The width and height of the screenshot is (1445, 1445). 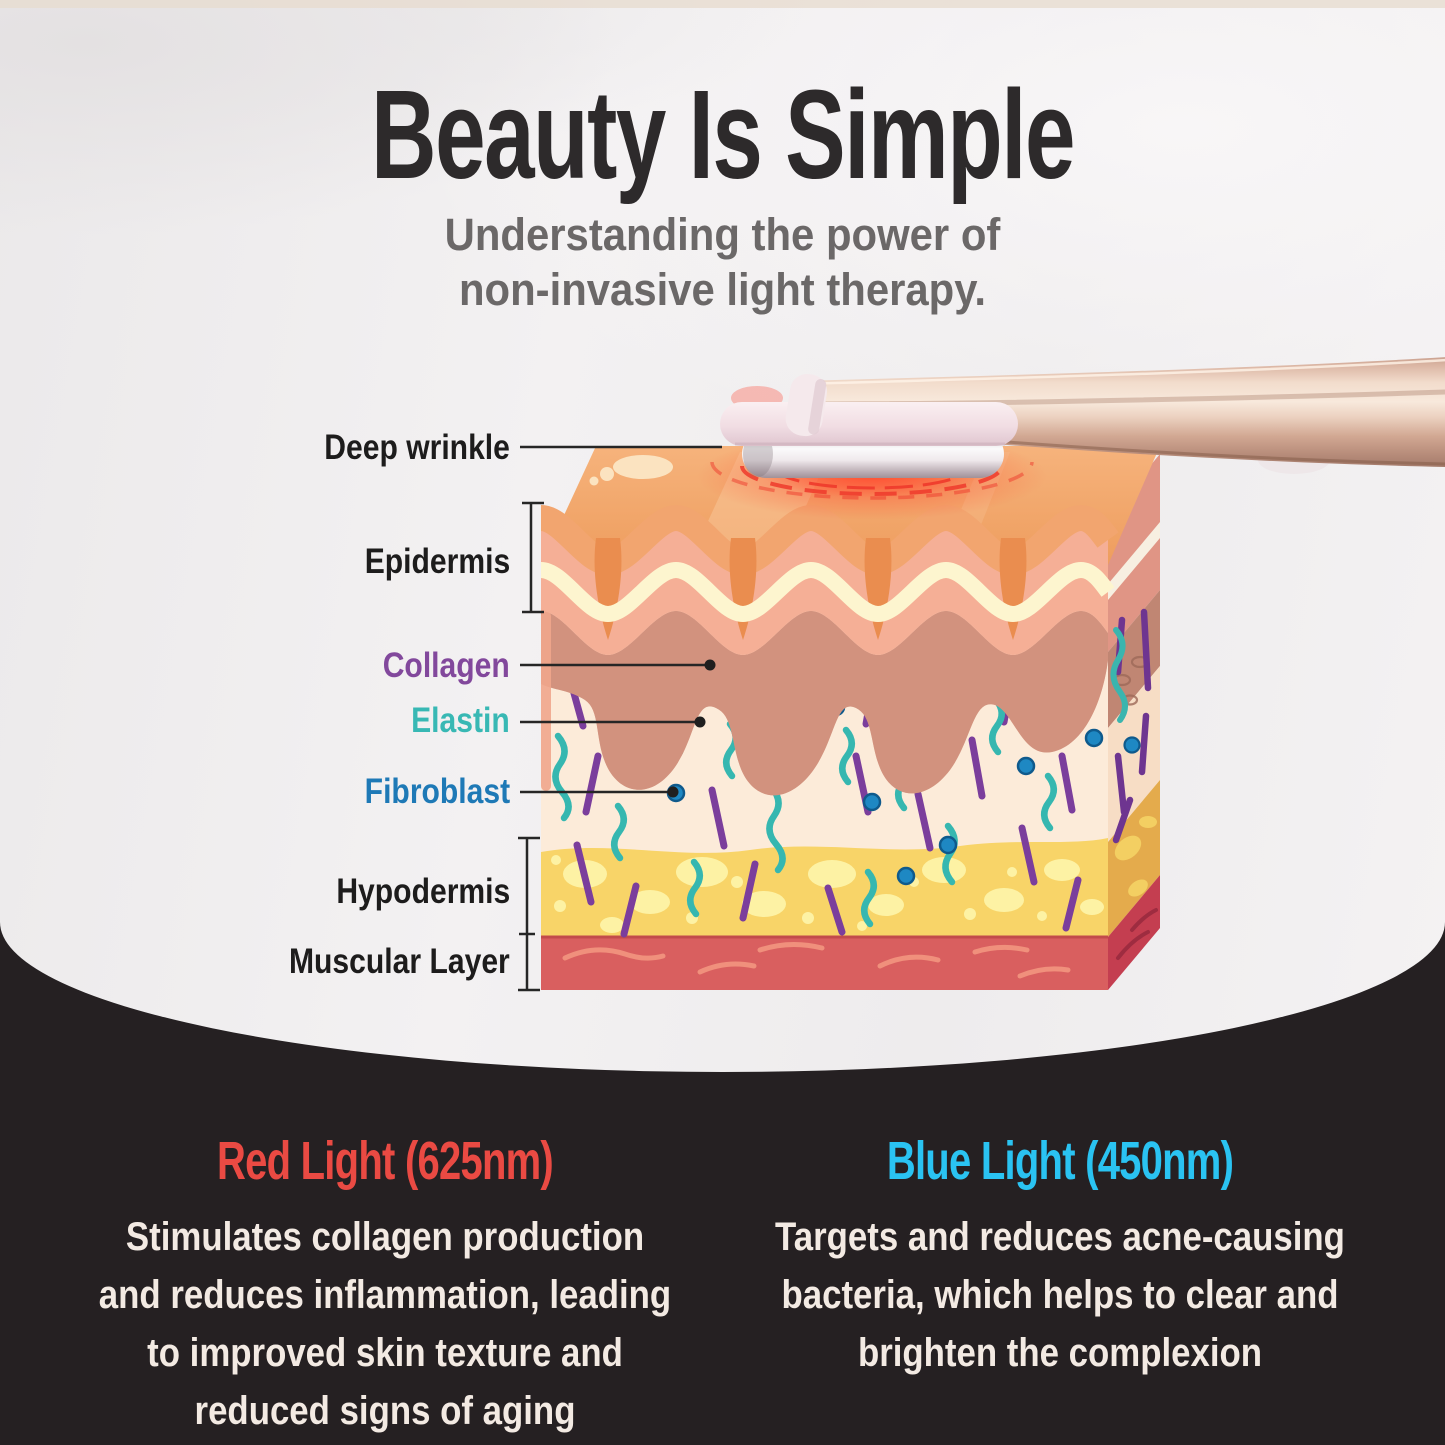 What do you see at coordinates (417, 447) in the screenshot?
I see `label-deep-wrinkle: Deep wrinkle` at bounding box center [417, 447].